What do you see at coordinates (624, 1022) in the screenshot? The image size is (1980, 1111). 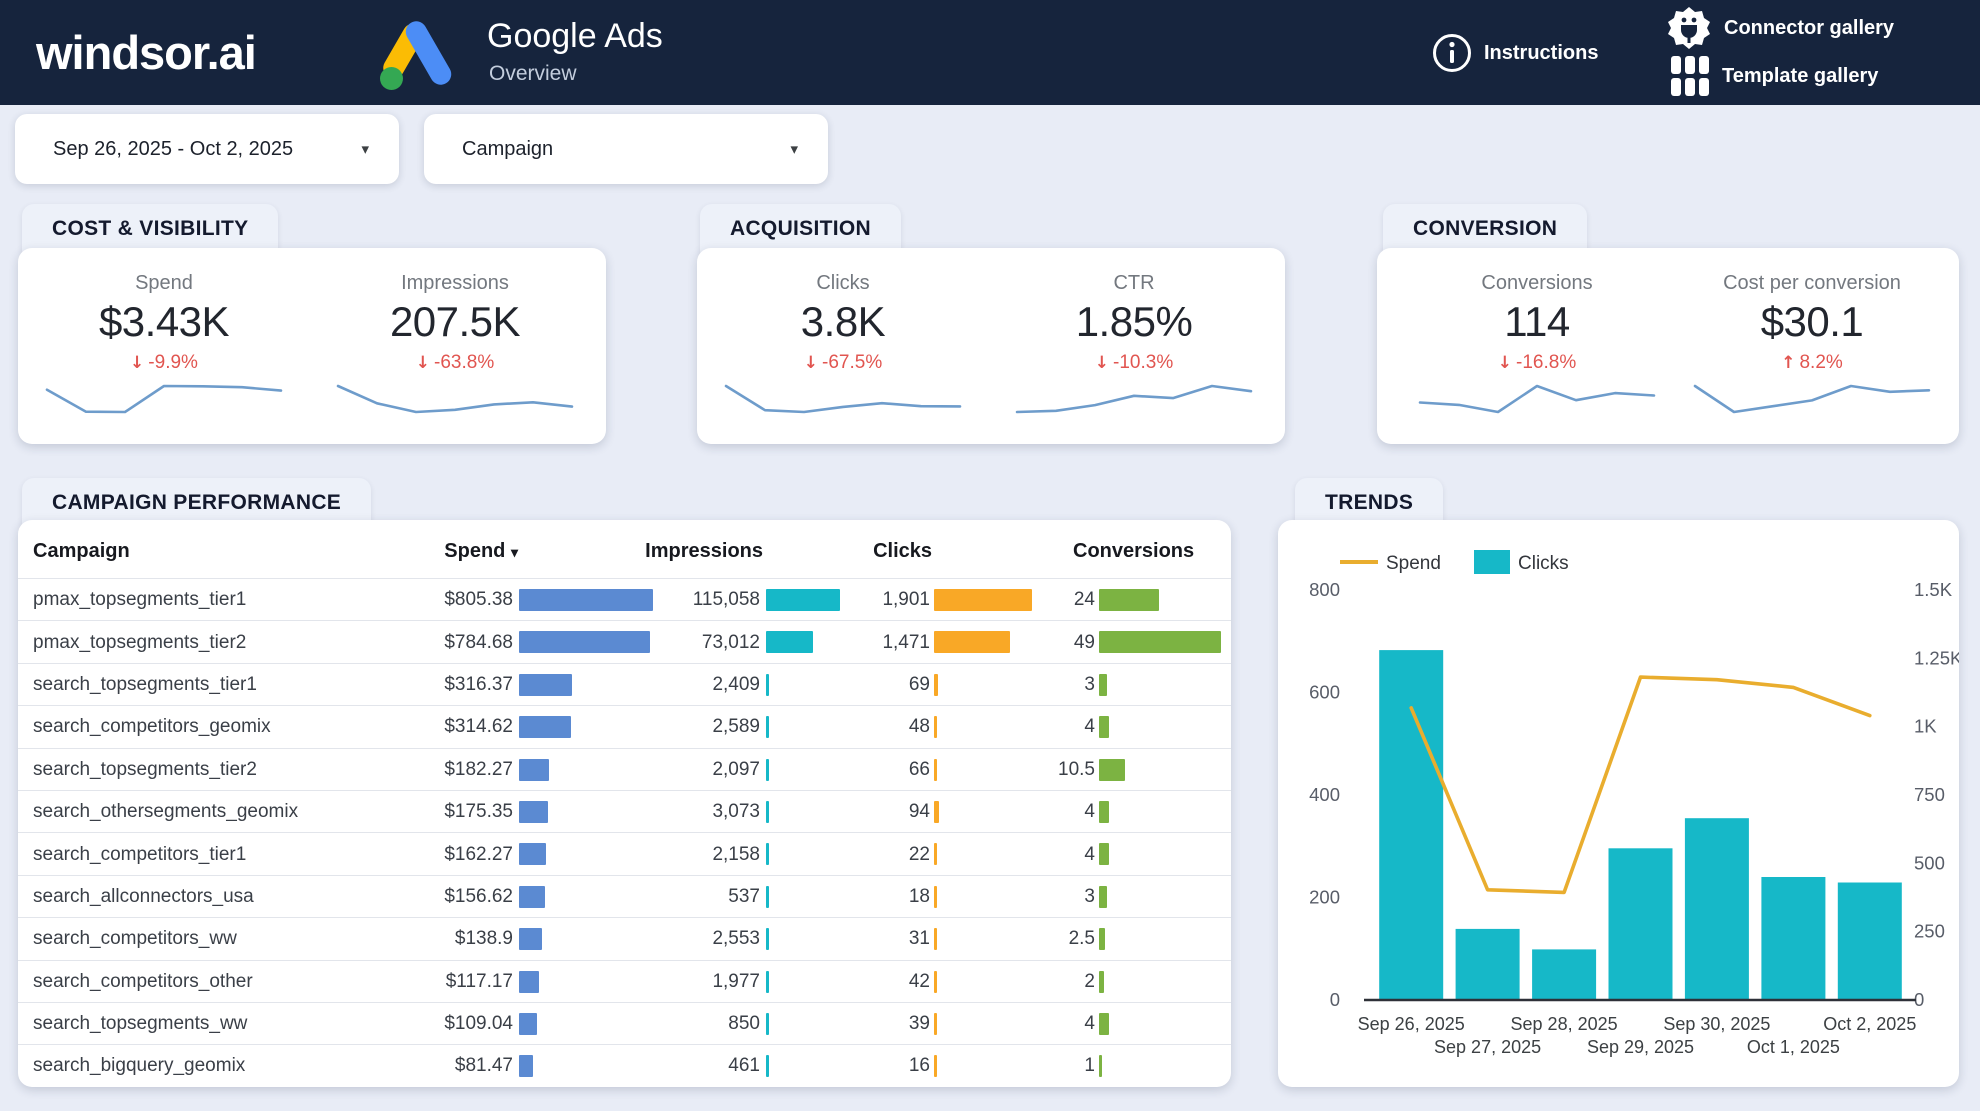 I see `table-row: search_topsegments_ww $109.04 850 39 4` at bounding box center [624, 1022].